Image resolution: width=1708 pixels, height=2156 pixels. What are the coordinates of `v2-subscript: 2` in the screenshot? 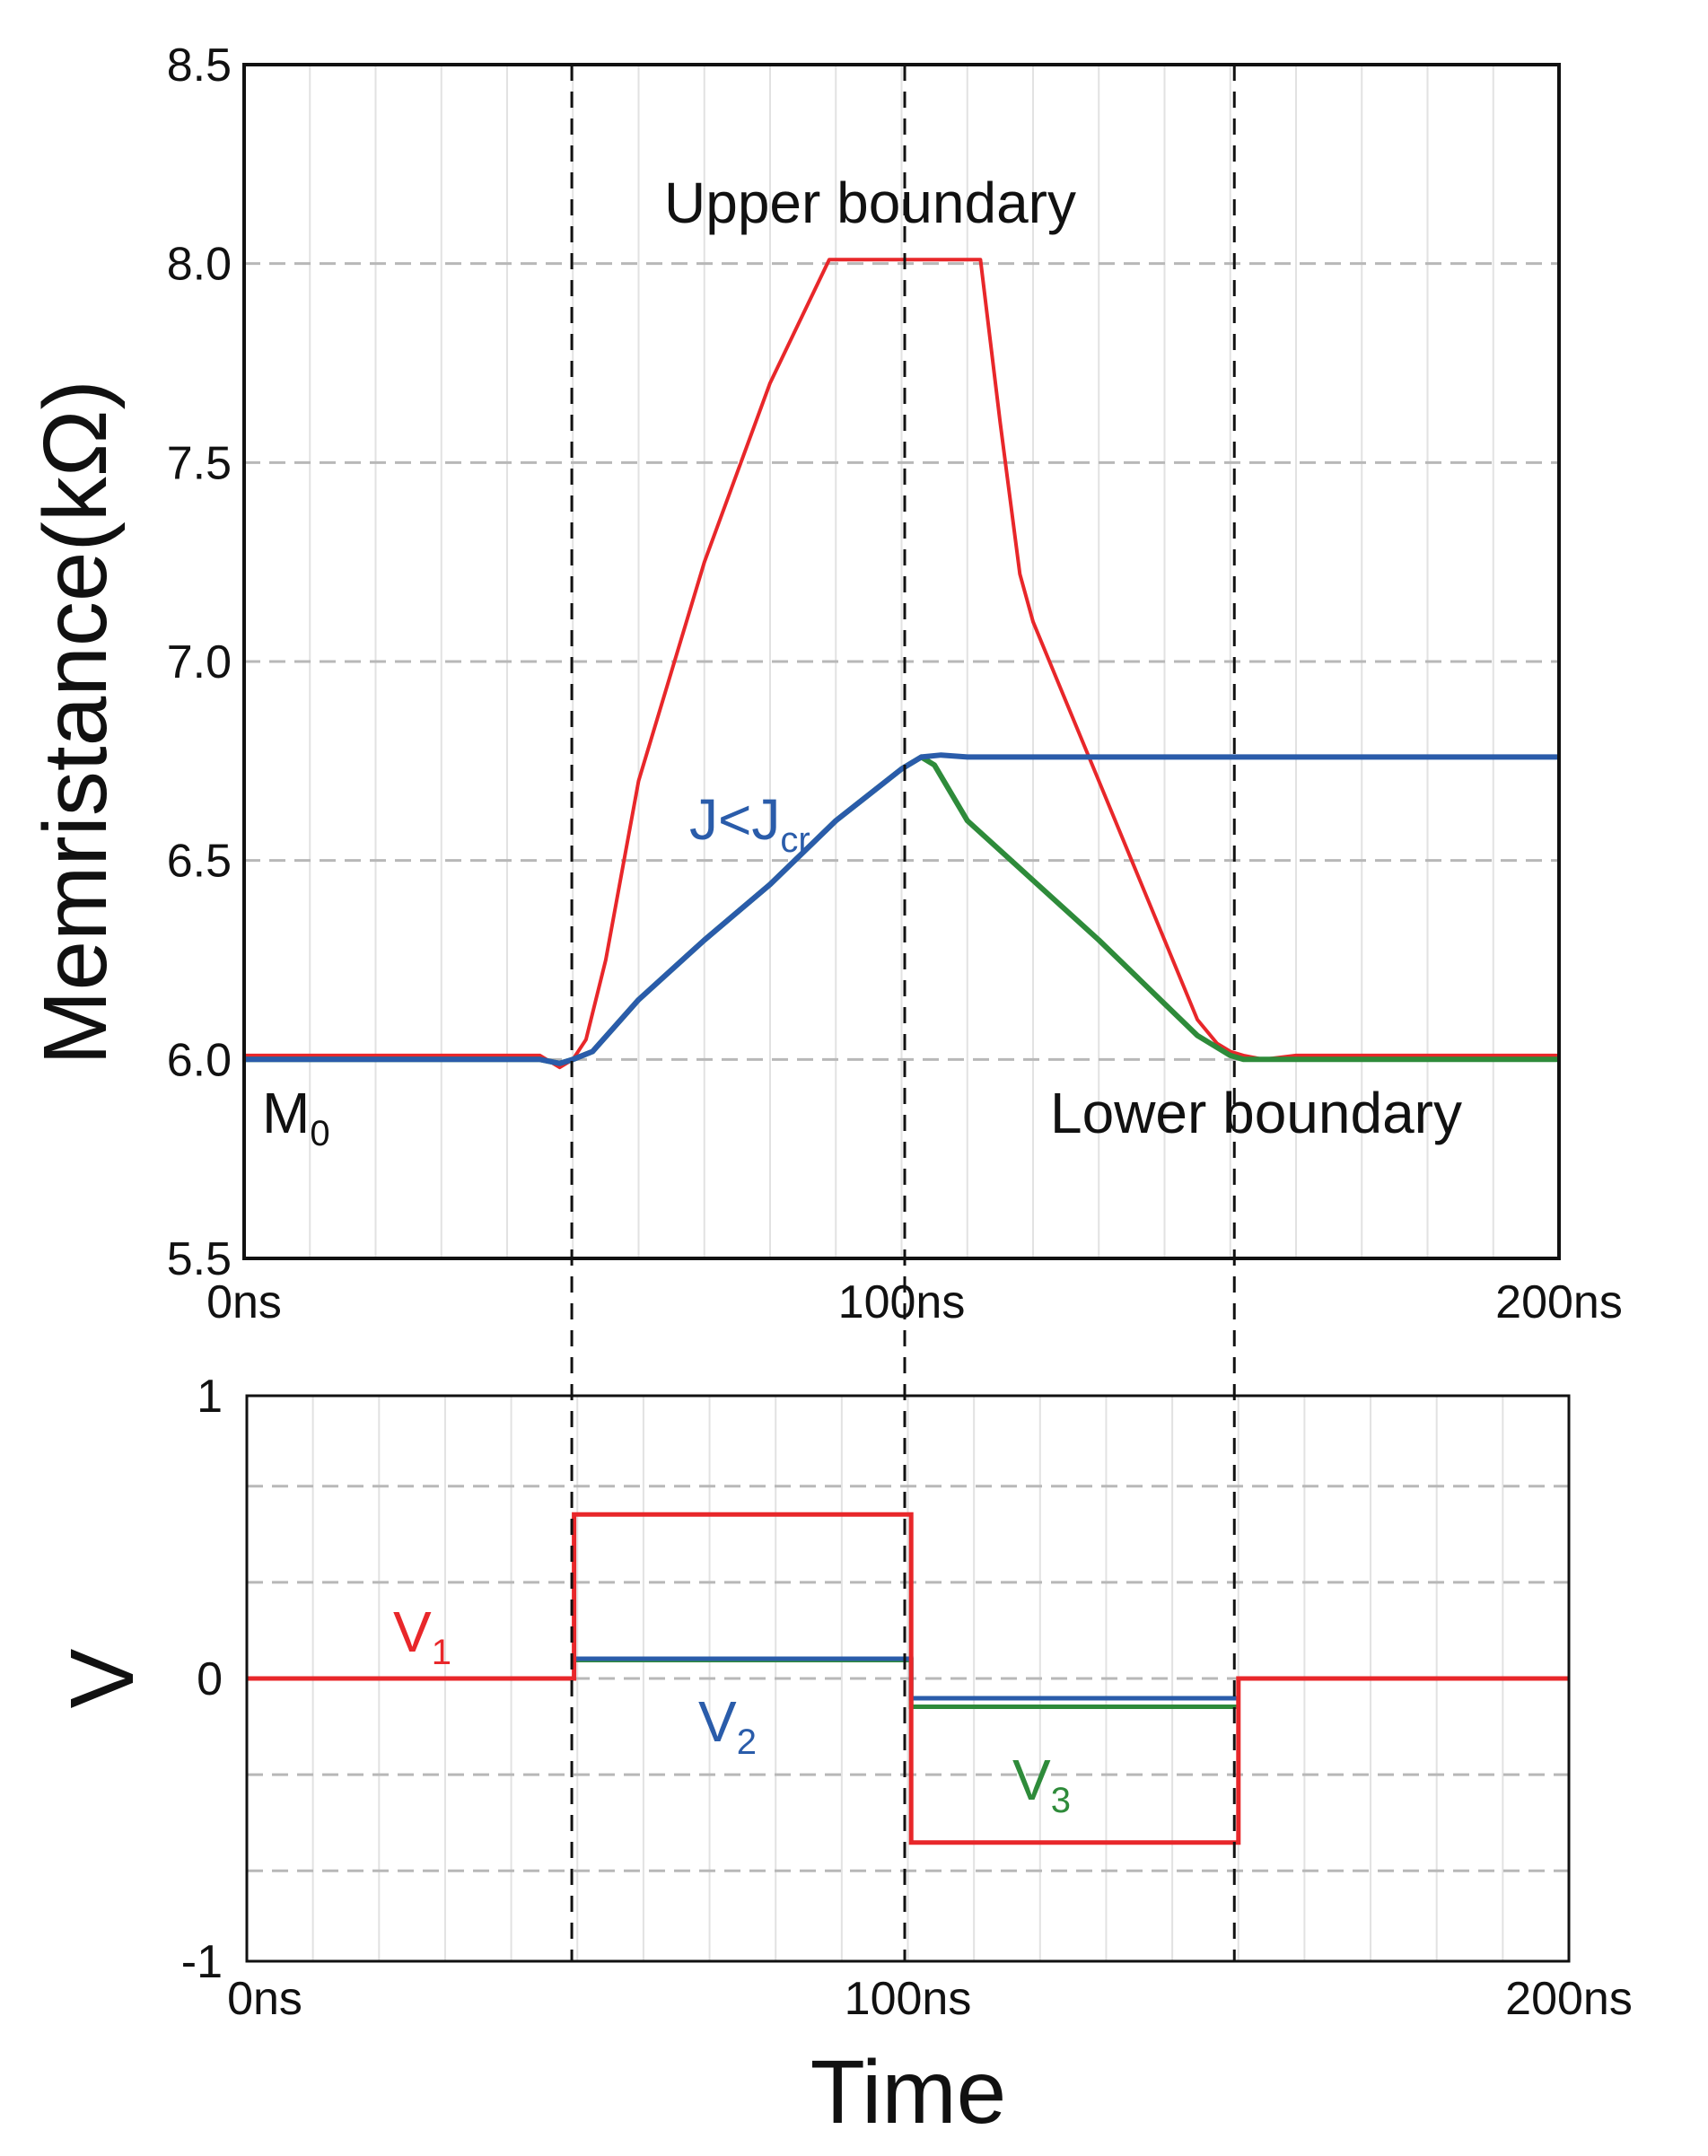 It's located at (747, 1742).